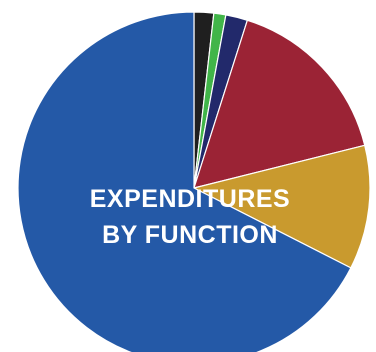  What do you see at coordinates (190, 235) in the screenshot?
I see `pie-title-line-2: BY FUNCTION` at bounding box center [190, 235].